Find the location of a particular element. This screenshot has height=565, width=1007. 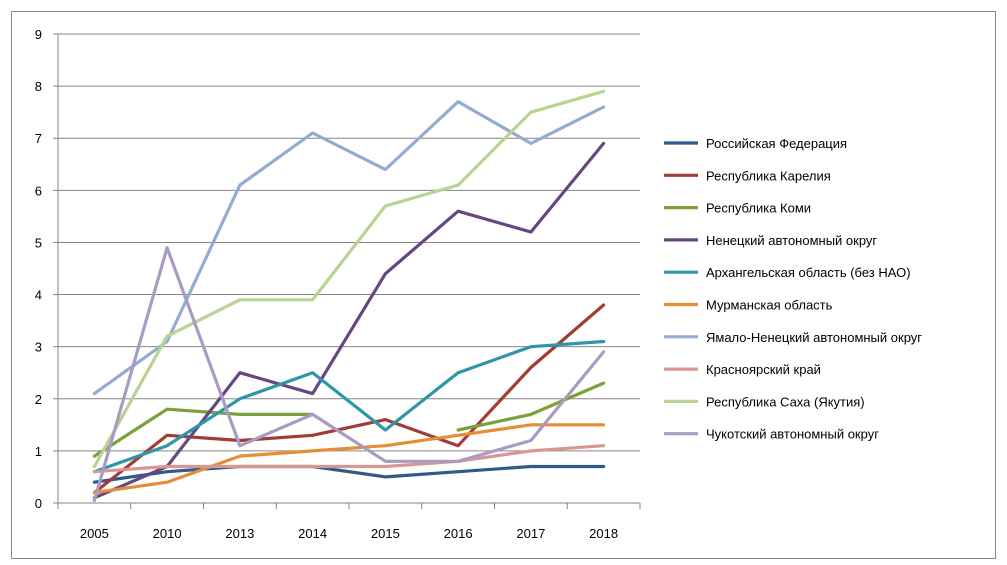

x-tick-label: 2018 is located at coordinates (603, 533).